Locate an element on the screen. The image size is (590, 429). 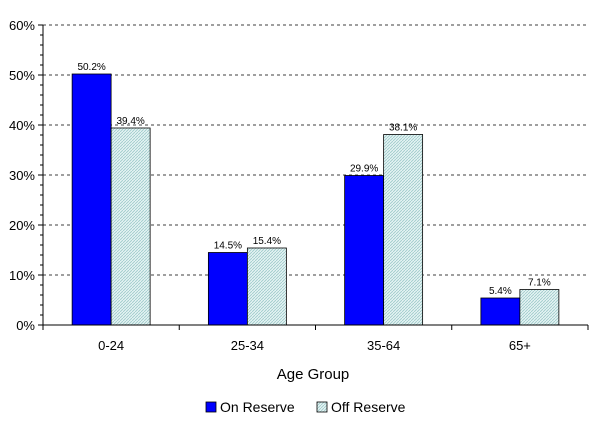
y-tick-label: 30% is located at coordinates (22, 175).